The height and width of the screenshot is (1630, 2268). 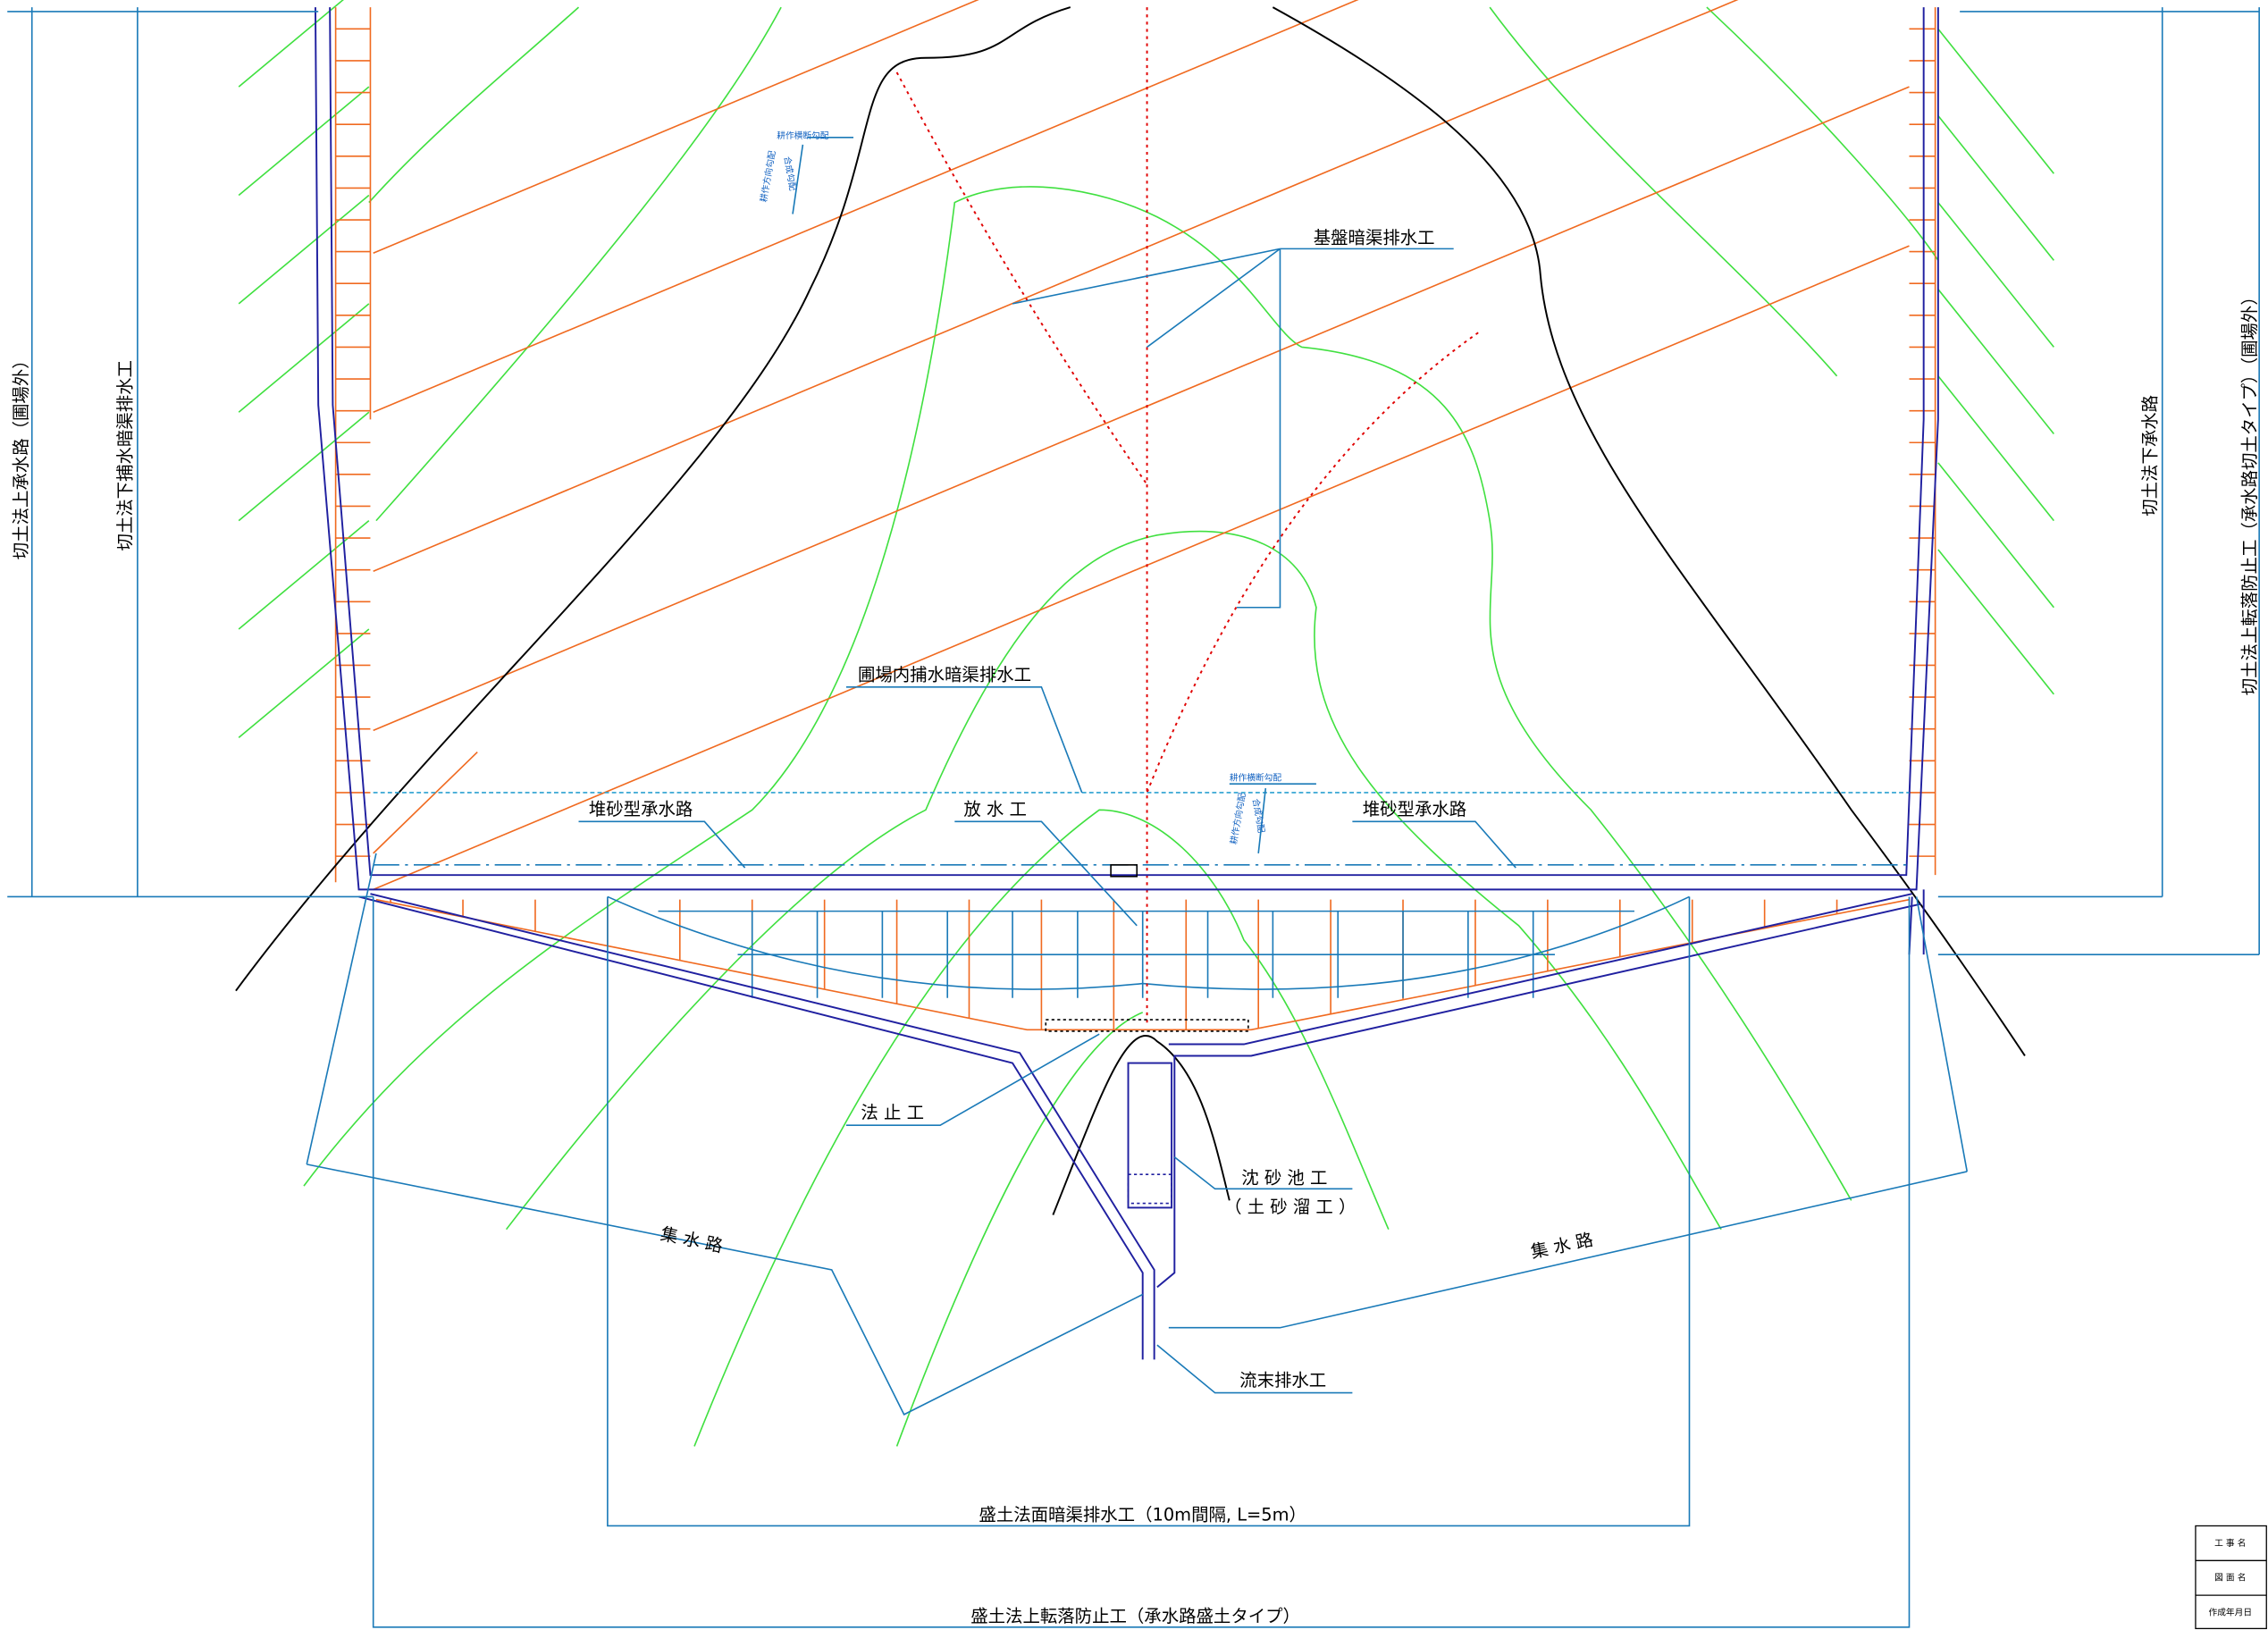 I want to click on title-cell: 作成年月日, so click(x=2231, y=1612).